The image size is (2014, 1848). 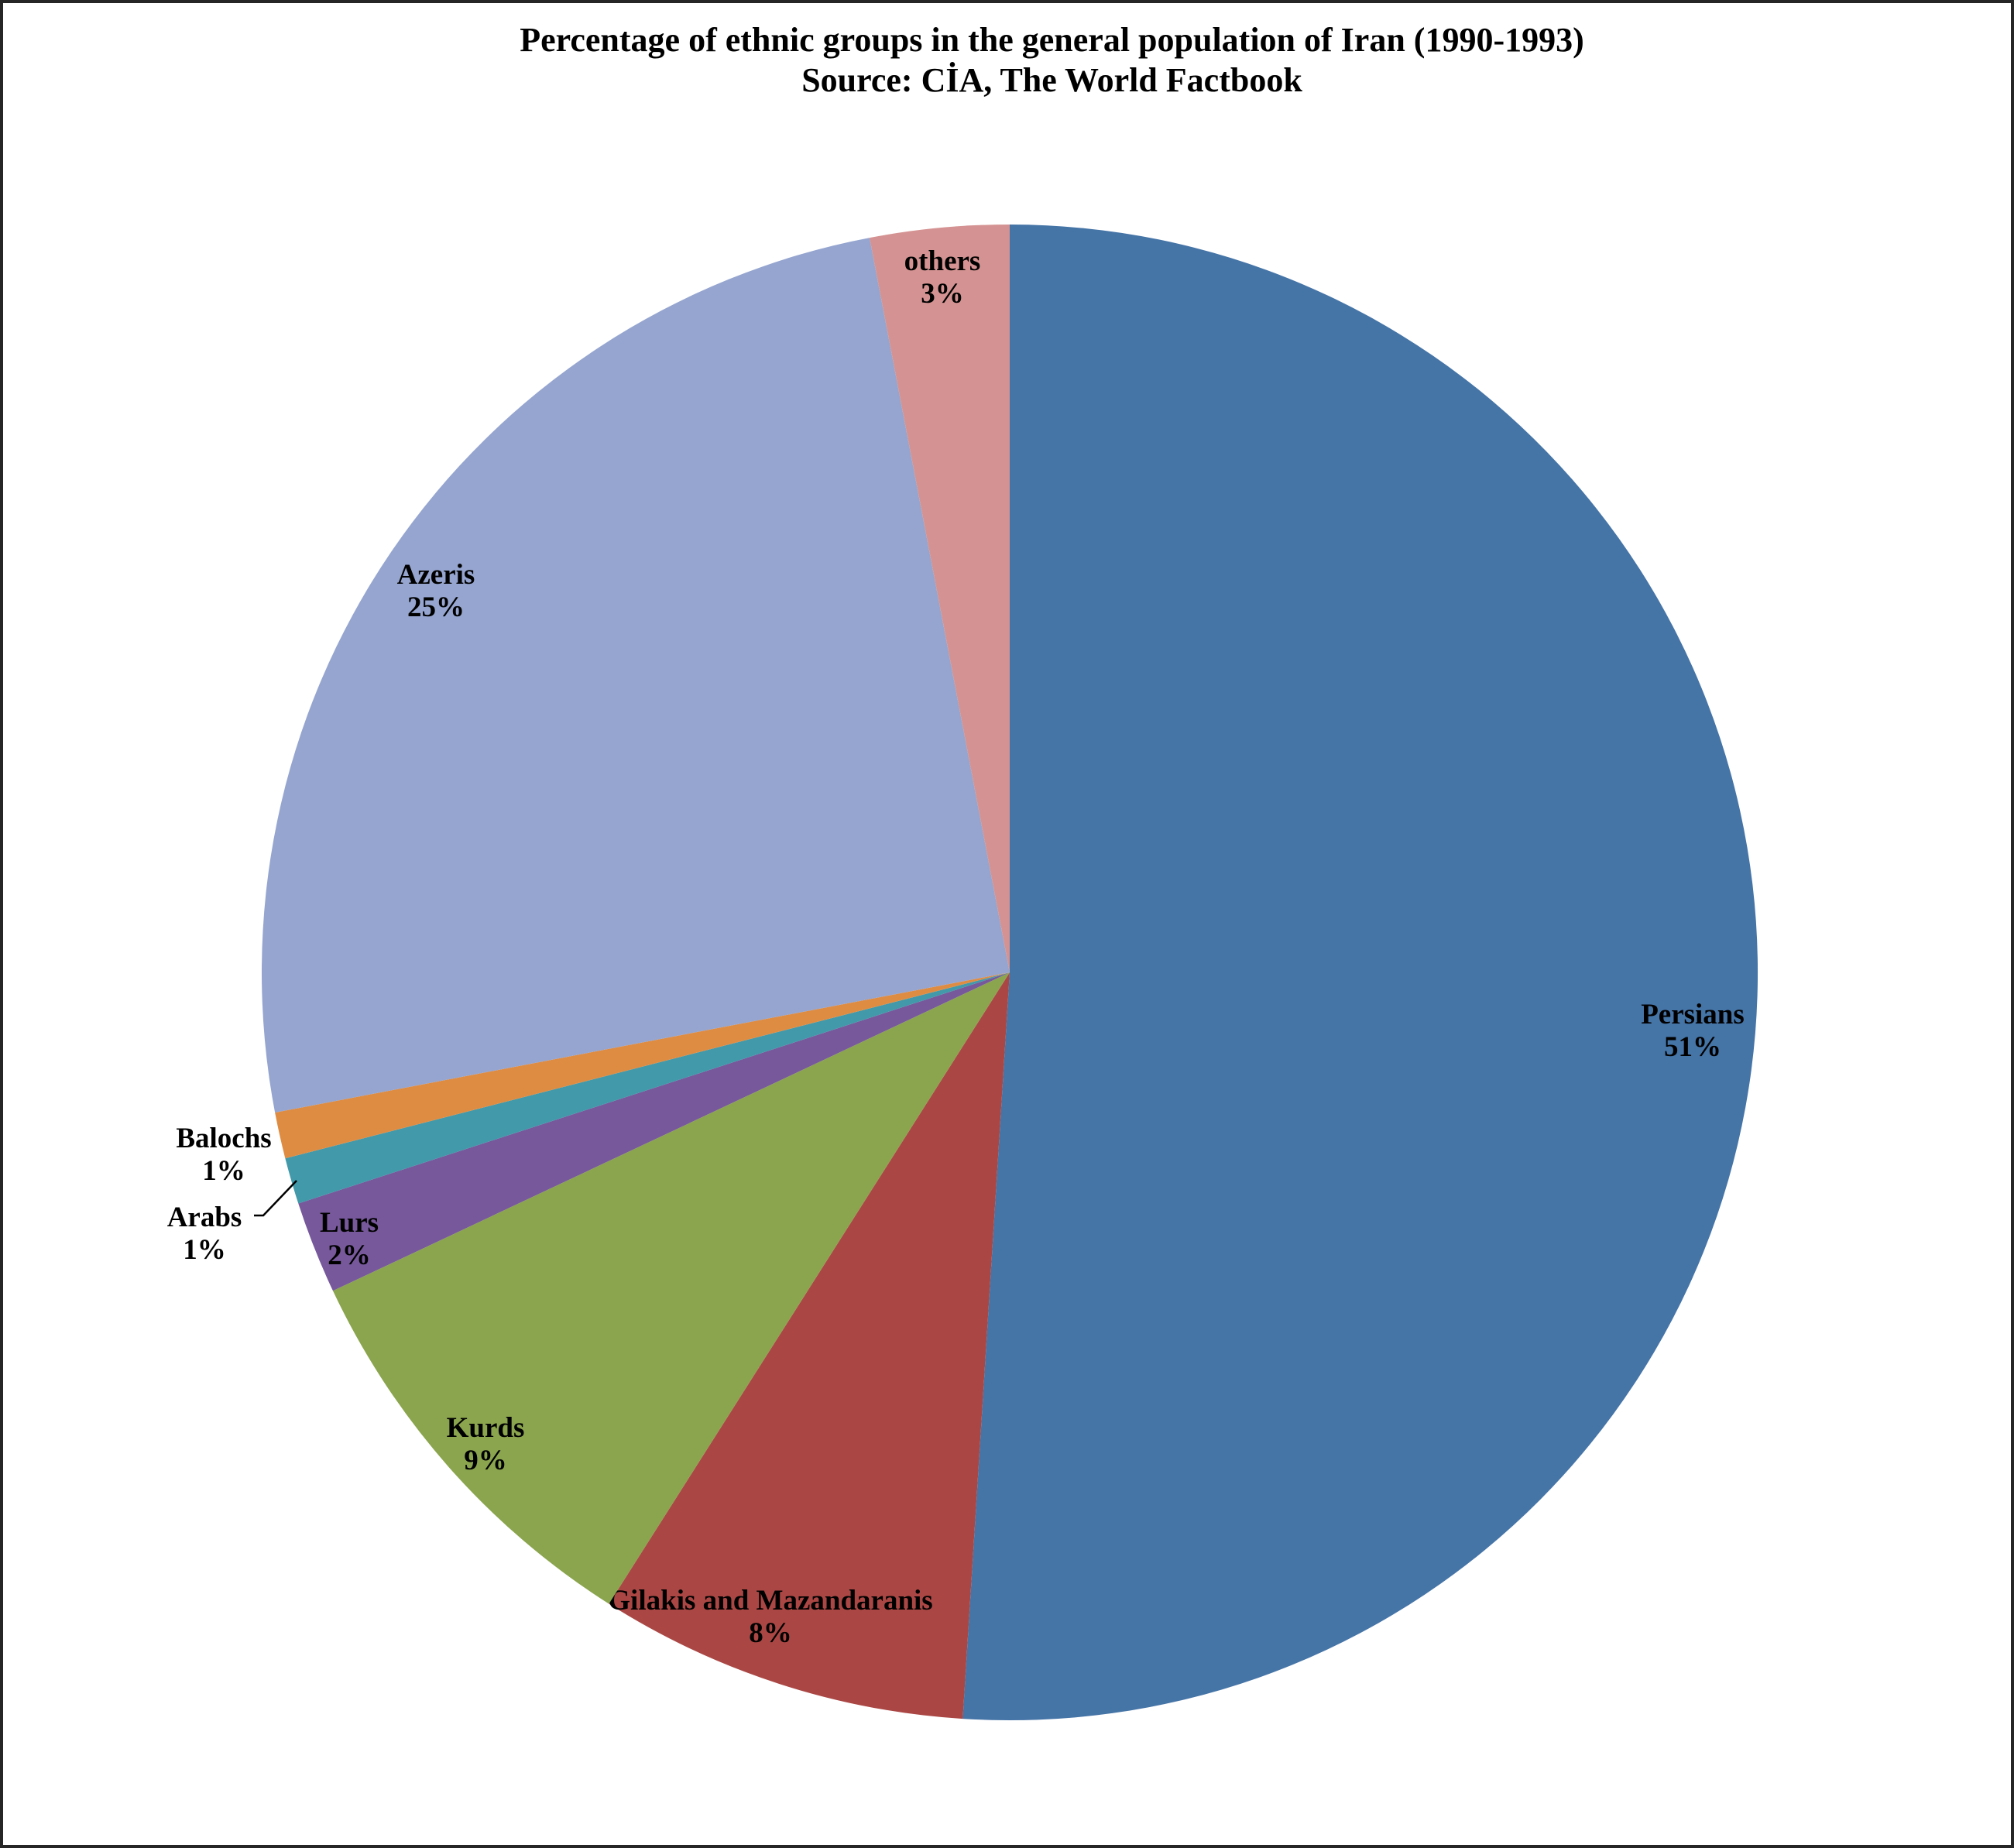 I want to click on slice-label-lurs: Lurs 2%, so click(x=349, y=1239).